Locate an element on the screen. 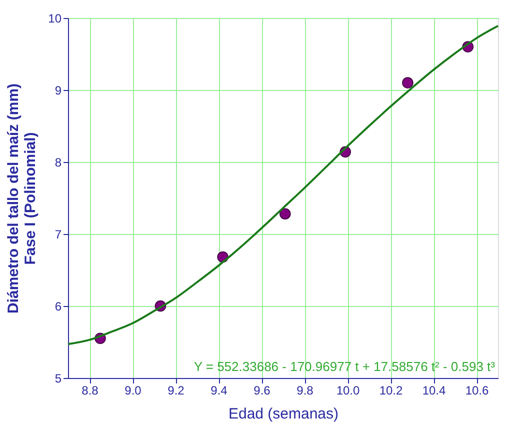 This screenshot has width=527, height=429. x-tick-label: 9.6 is located at coordinates (262, 391).